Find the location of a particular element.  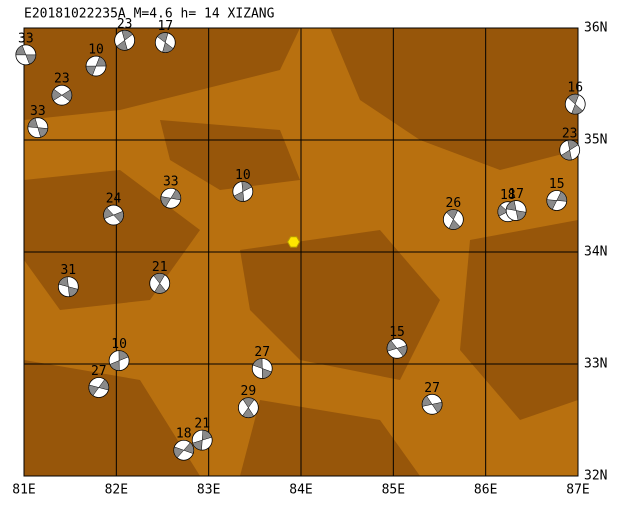

y-axis-label: 32N is located at coordinates (595, 476).